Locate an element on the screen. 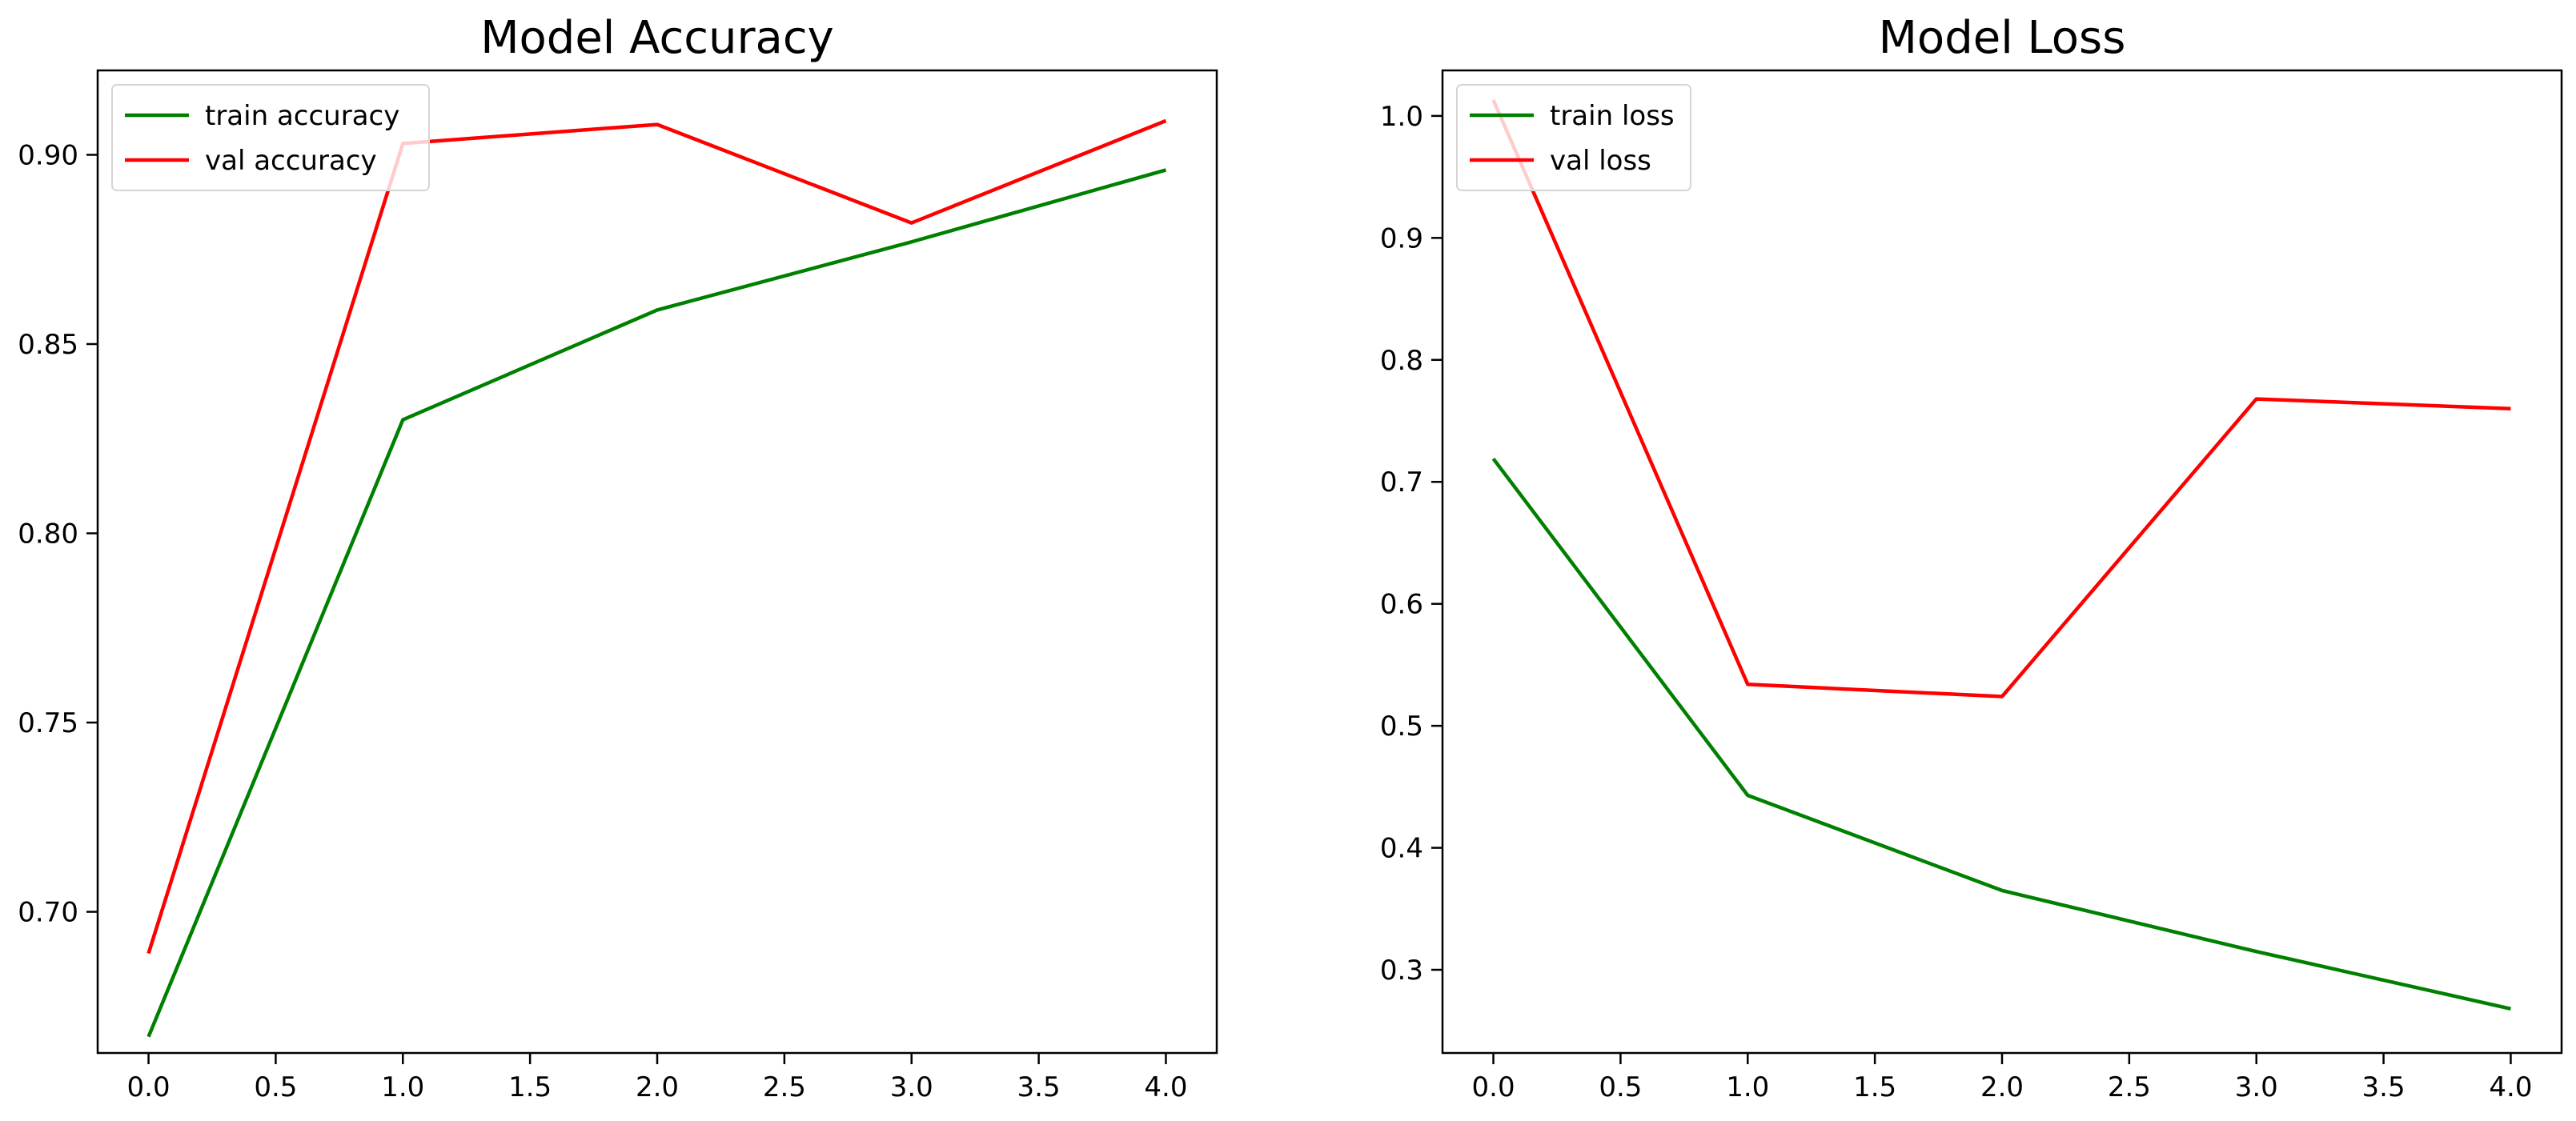 The height and width of the screenshot is (1121, 2576). y-tick-label: 1.0 is located at coordinates (1401, 117).